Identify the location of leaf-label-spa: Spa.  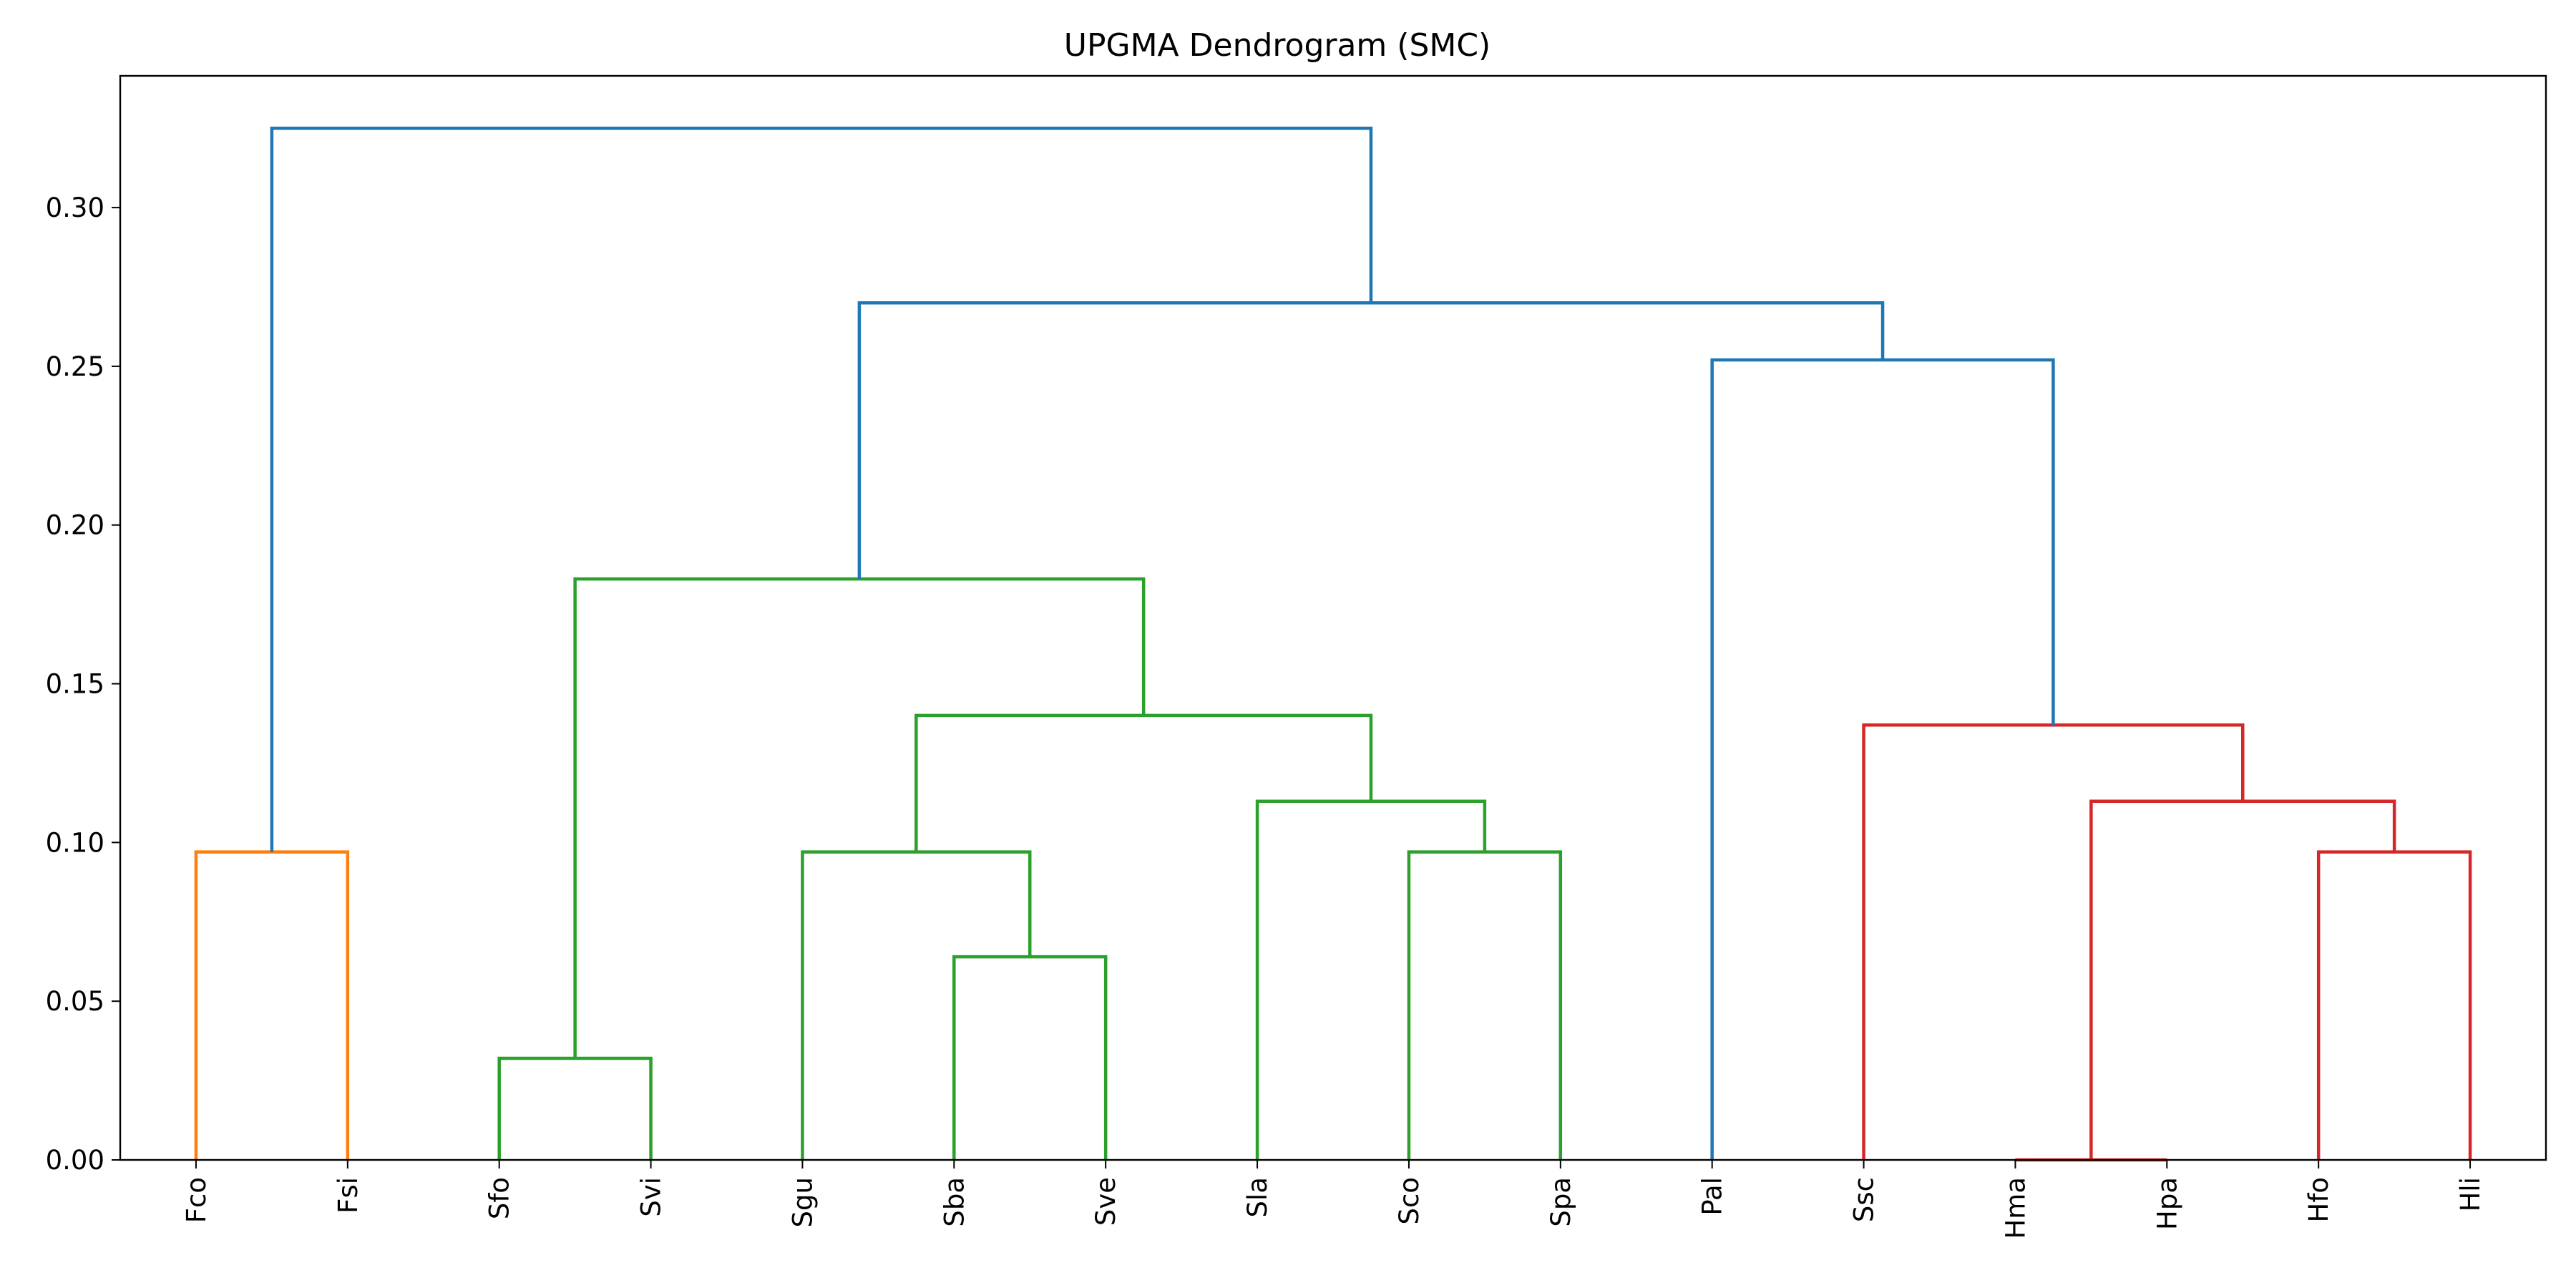
(1561, 1202).